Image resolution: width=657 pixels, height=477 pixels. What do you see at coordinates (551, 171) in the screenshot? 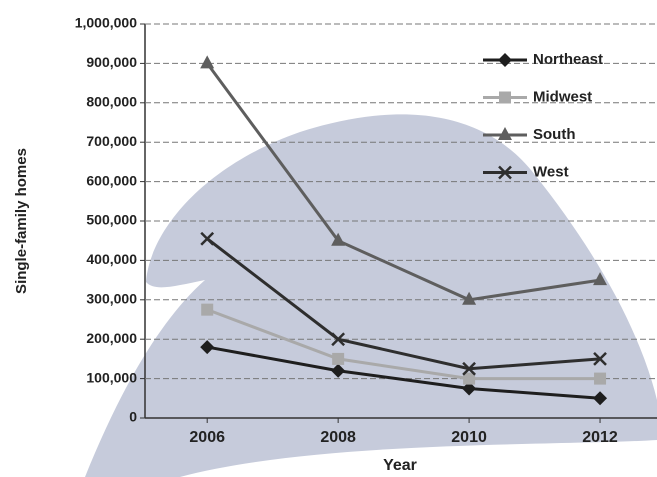
I see `legend-label: West` at bounding box center [551, 171].